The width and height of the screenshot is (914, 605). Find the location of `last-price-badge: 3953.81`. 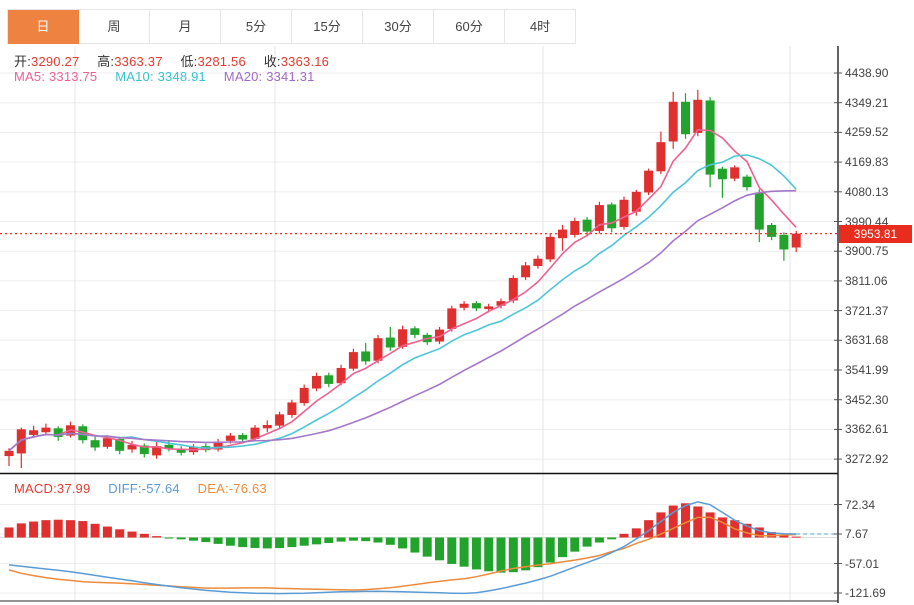

last-price-badge: 3953.81 is located at coordinates (875, 233).